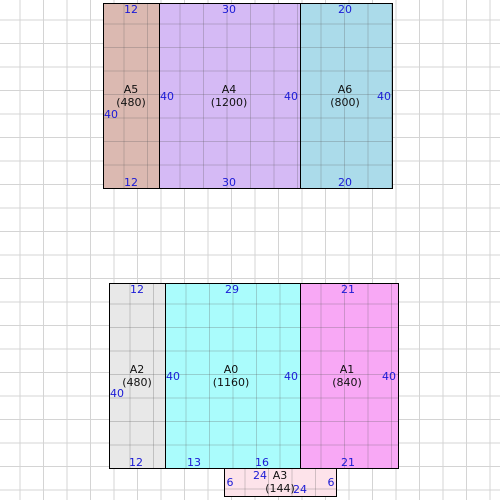  I want to click on room-a1-area: (840), so click(347, 382).